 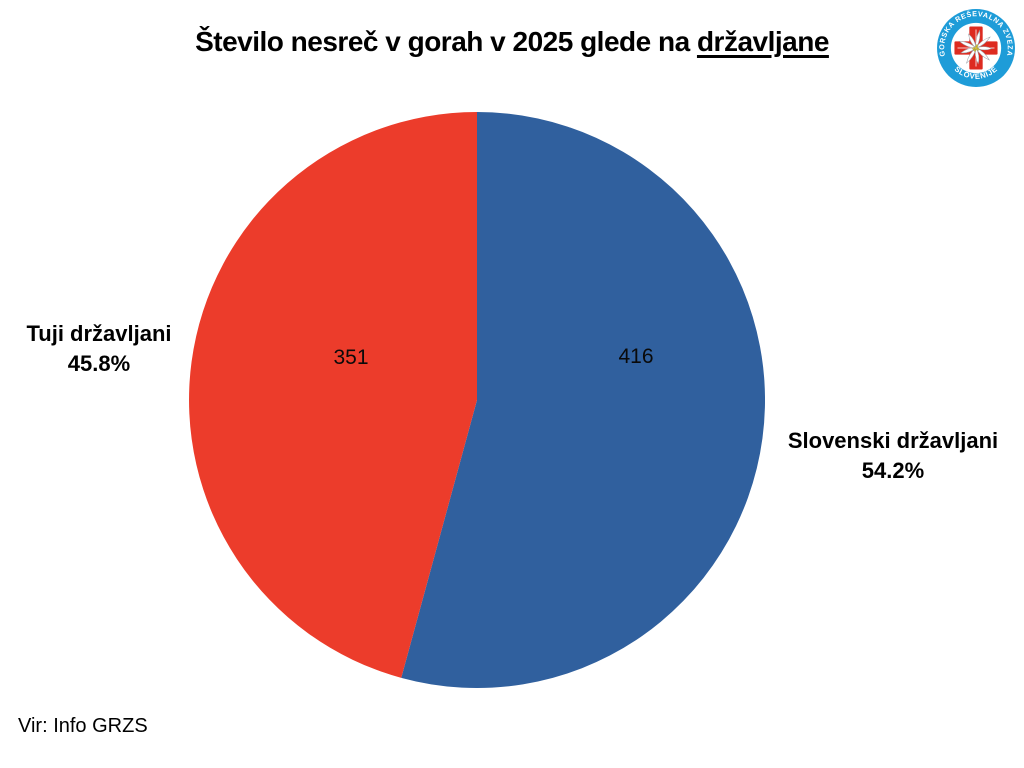 What do you see at coordinates (99, 363) in the screenshot?
I see `label-tuji-percent: 45.8%` at bounding box center [99, 363].